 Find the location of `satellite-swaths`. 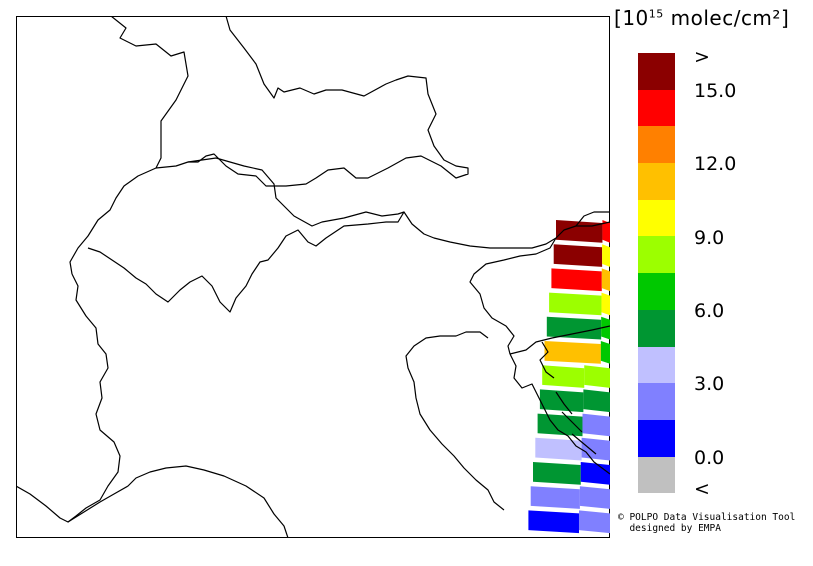

satellite-swaths is located at coordinates (569, 377).